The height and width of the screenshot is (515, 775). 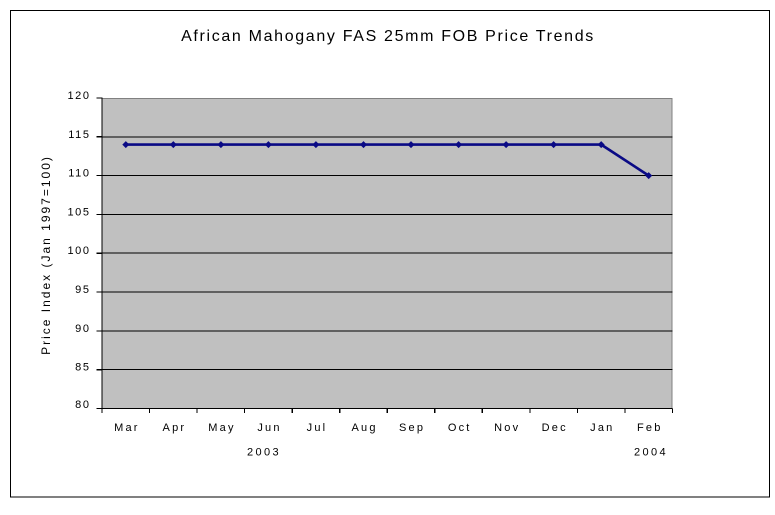 What do you see at coordinates (460, 428) in the screenshot?
I see `svg-text: Oct` at bounding box center [460, 428].